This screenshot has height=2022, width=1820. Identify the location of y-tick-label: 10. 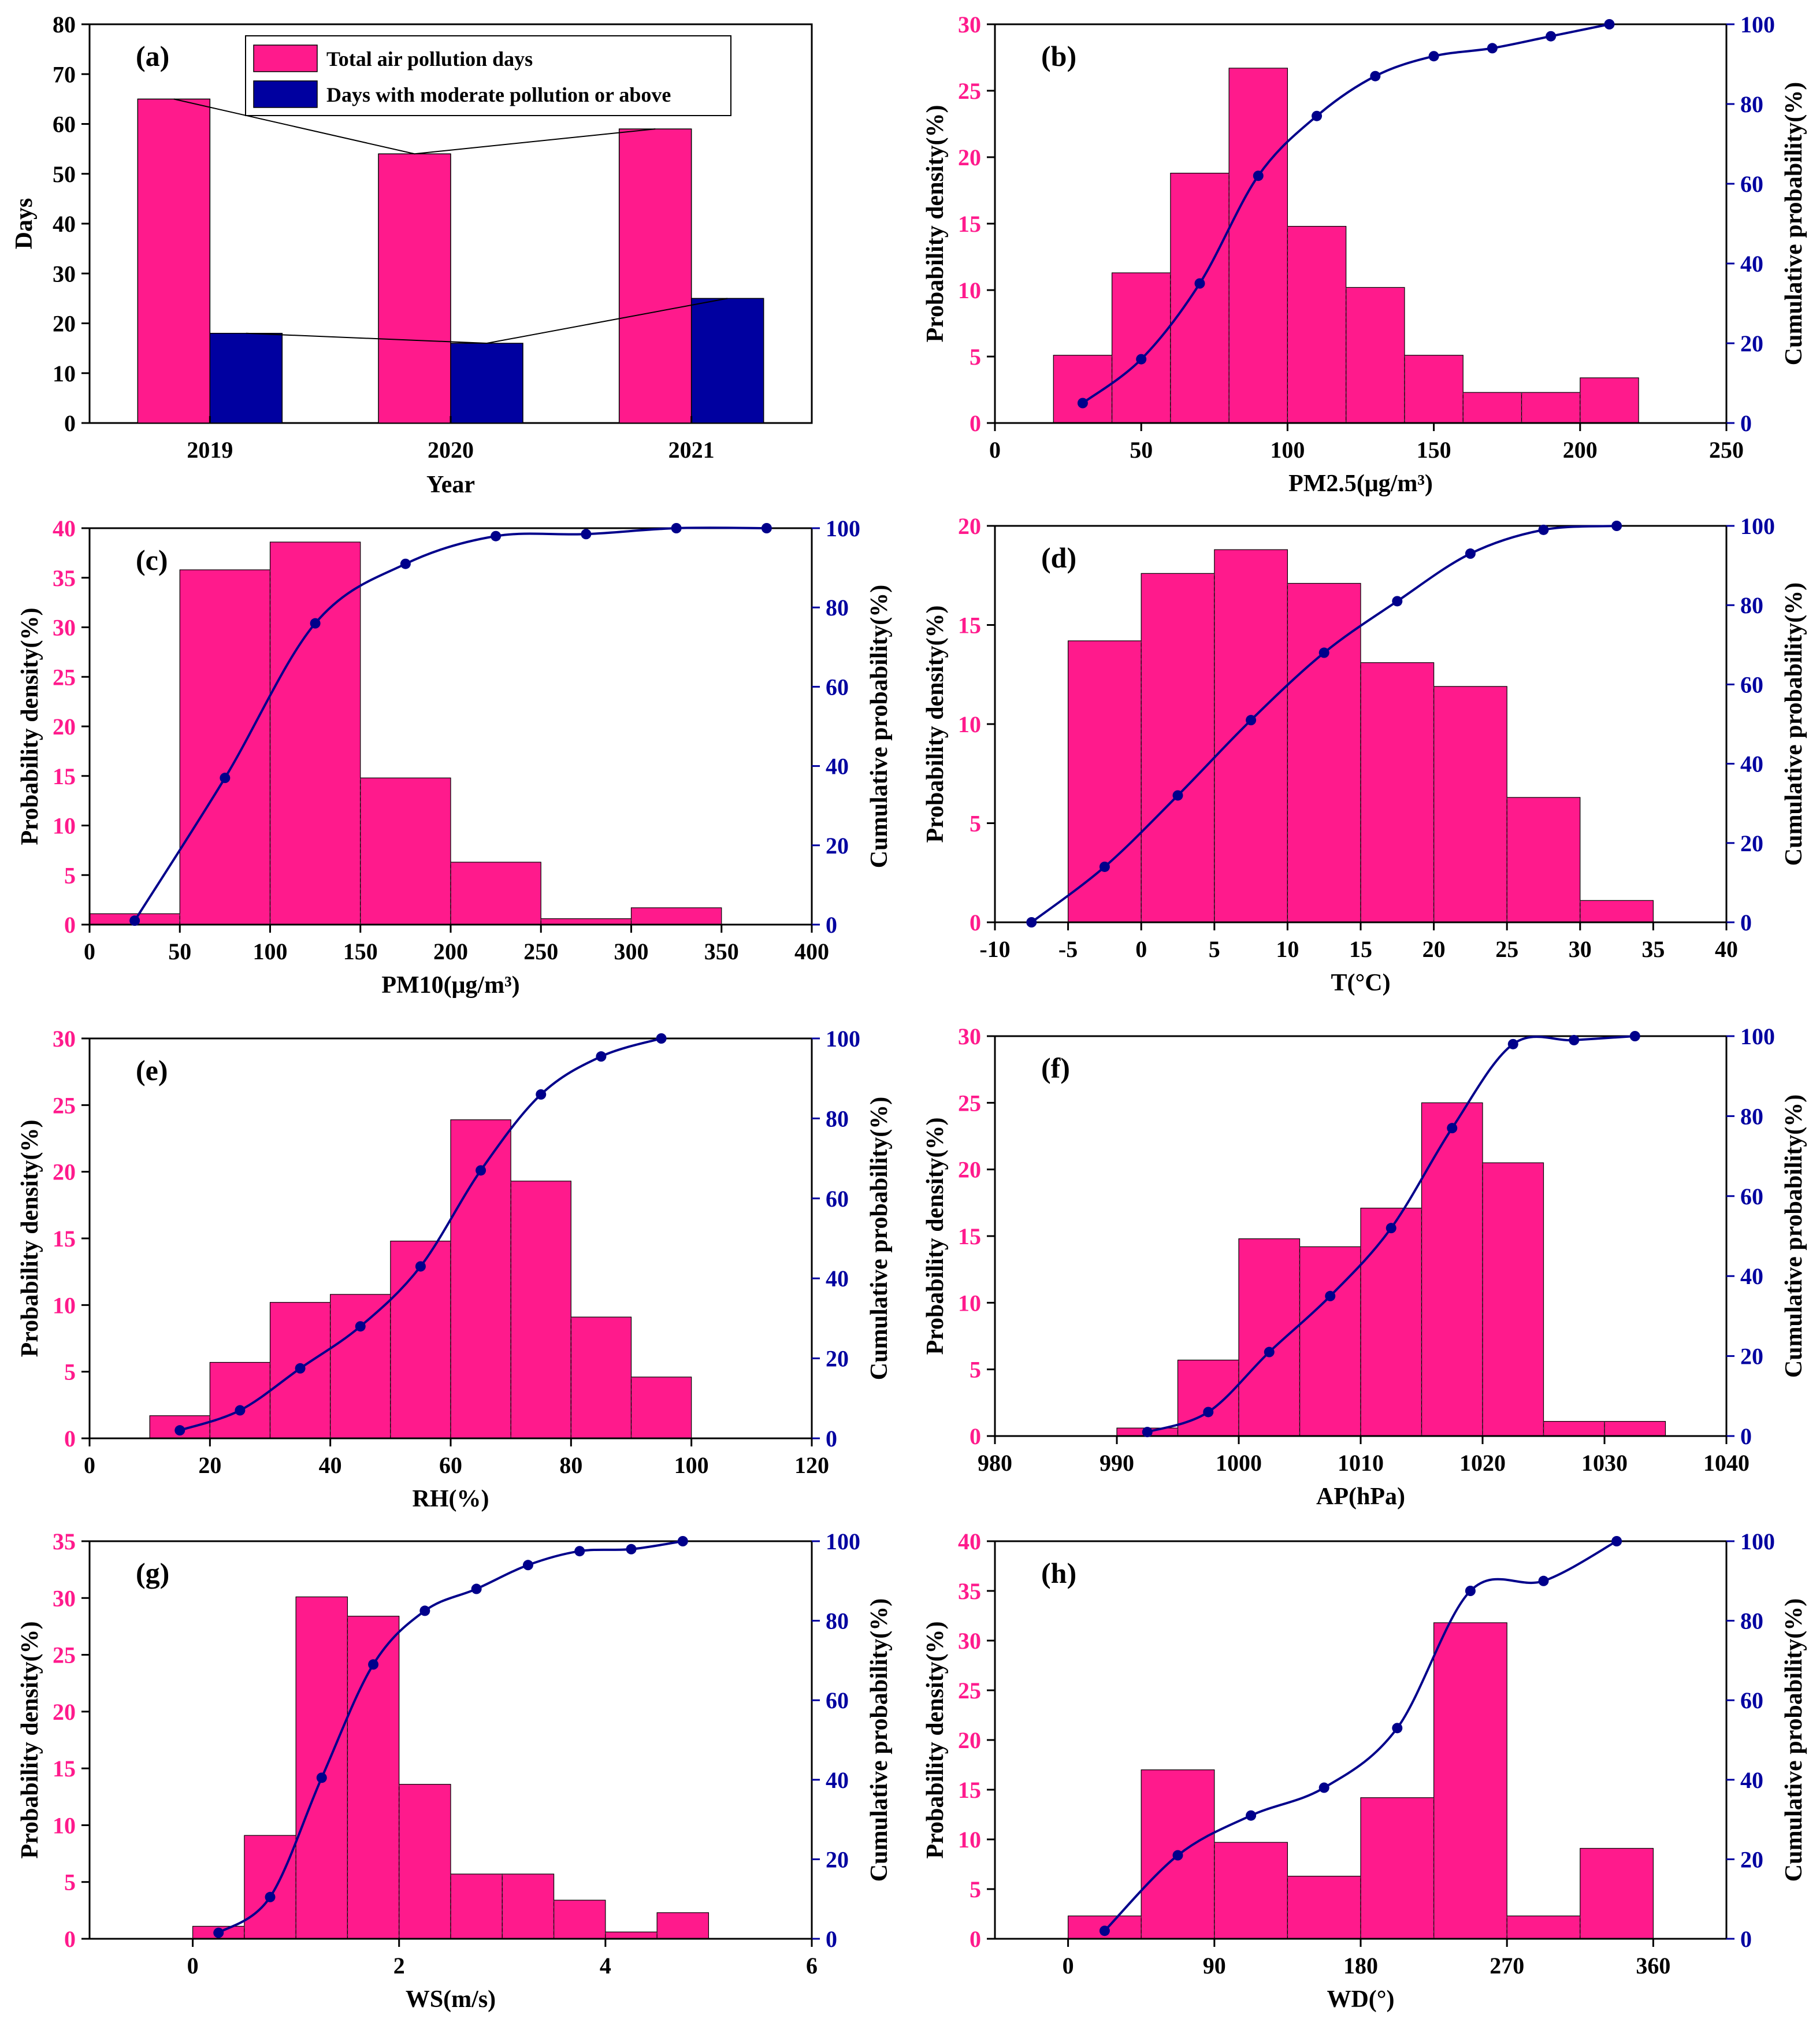
(64, 1825).